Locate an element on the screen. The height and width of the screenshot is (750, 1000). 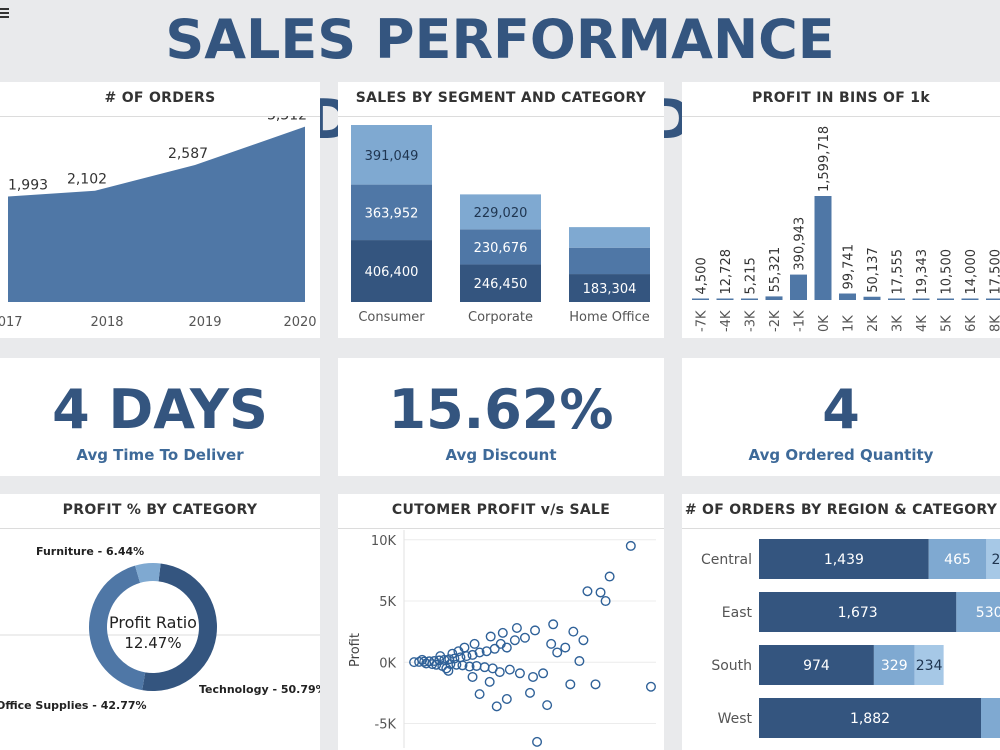
donut-center-label: Profit Ratio is located at coordinates (153, 622).